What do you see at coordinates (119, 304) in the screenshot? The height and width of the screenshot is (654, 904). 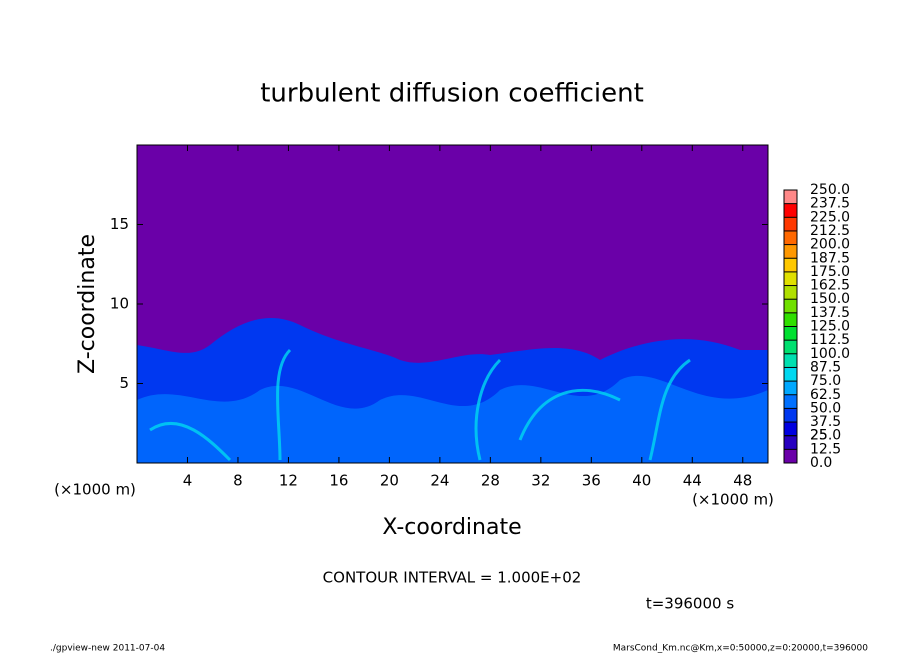 I see `y-tick-label: 10` at bounding box center [119, 304].